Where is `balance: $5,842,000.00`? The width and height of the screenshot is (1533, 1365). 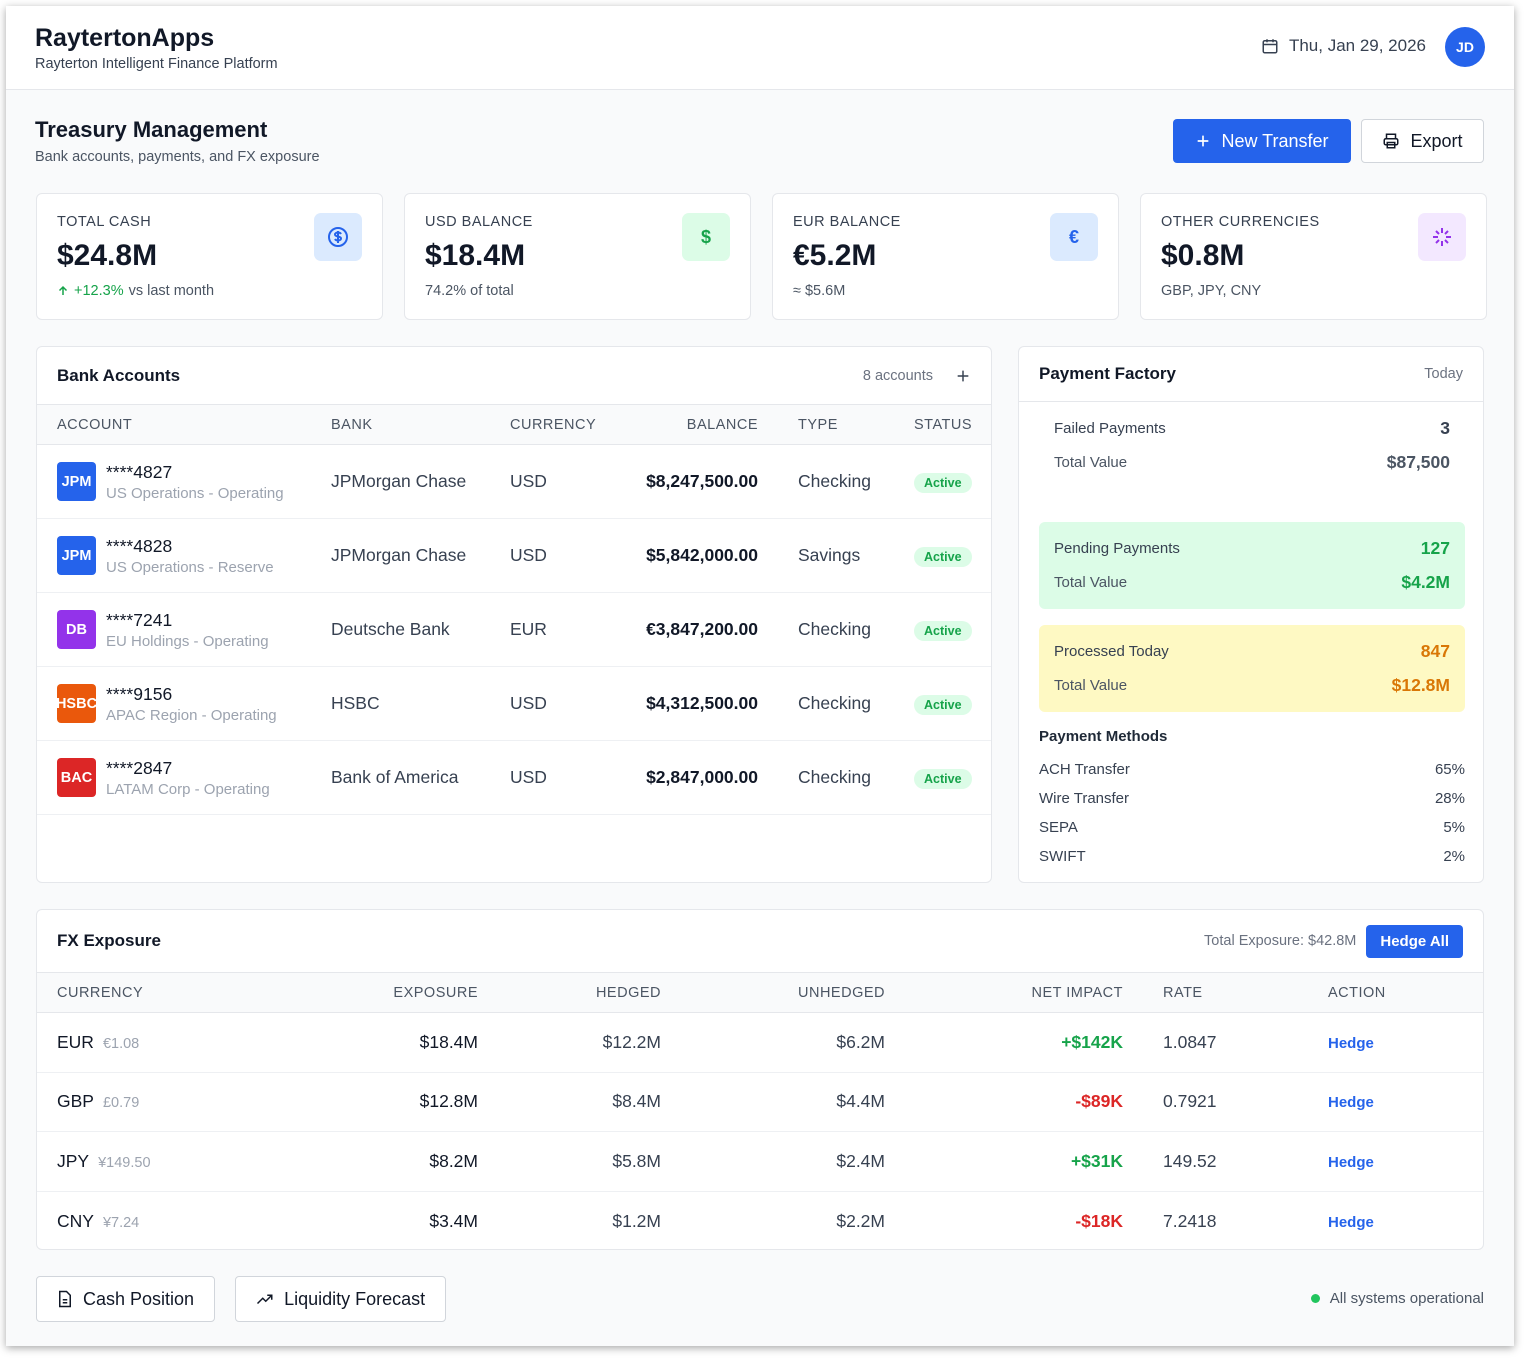
balance: $5,842,000.00 is located at coordinates (702, 555).